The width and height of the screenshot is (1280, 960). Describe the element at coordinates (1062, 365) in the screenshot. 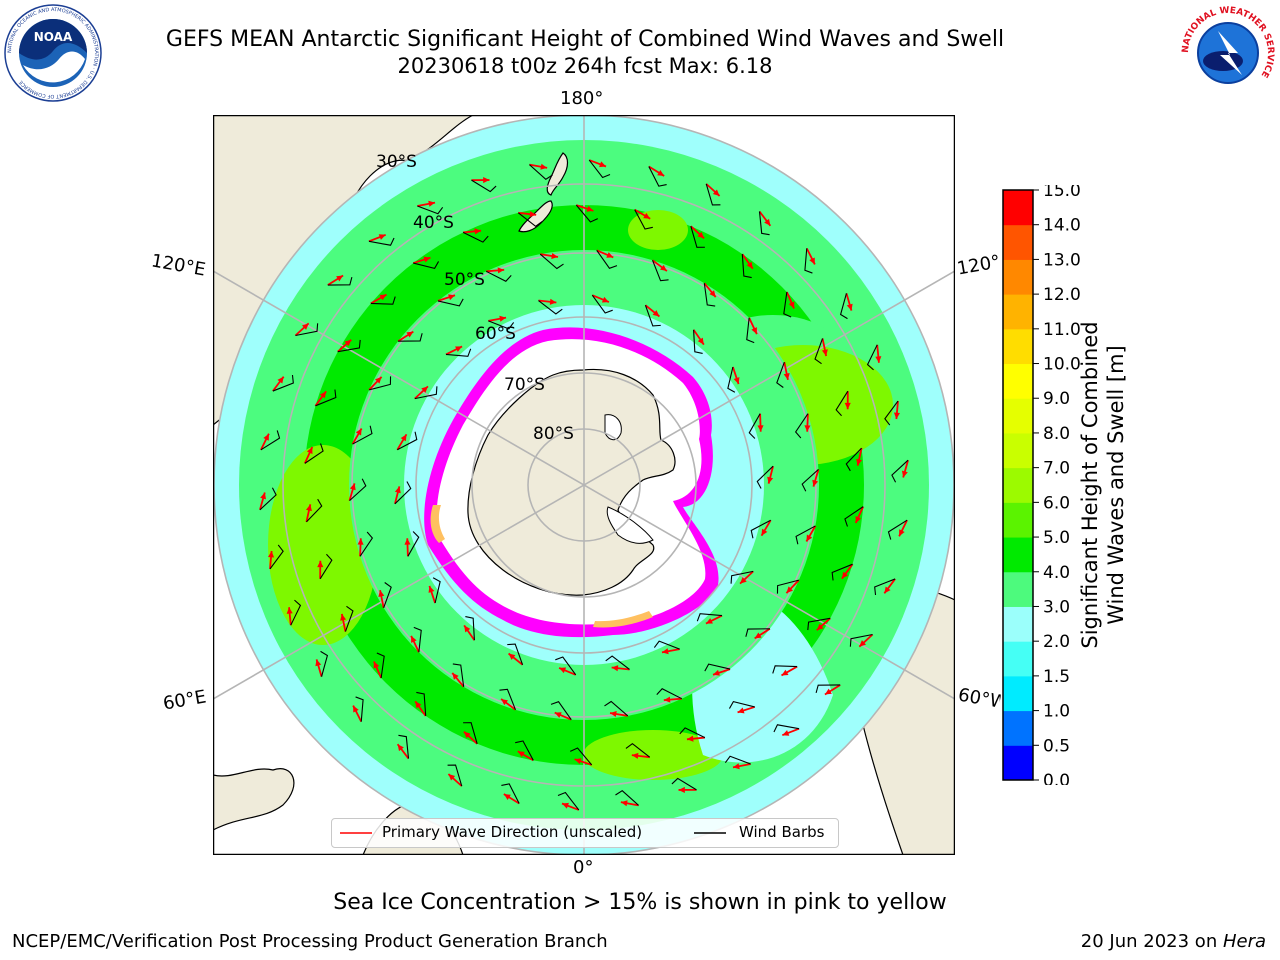

I see `colorbar-tick-label: 10.0` at that location.